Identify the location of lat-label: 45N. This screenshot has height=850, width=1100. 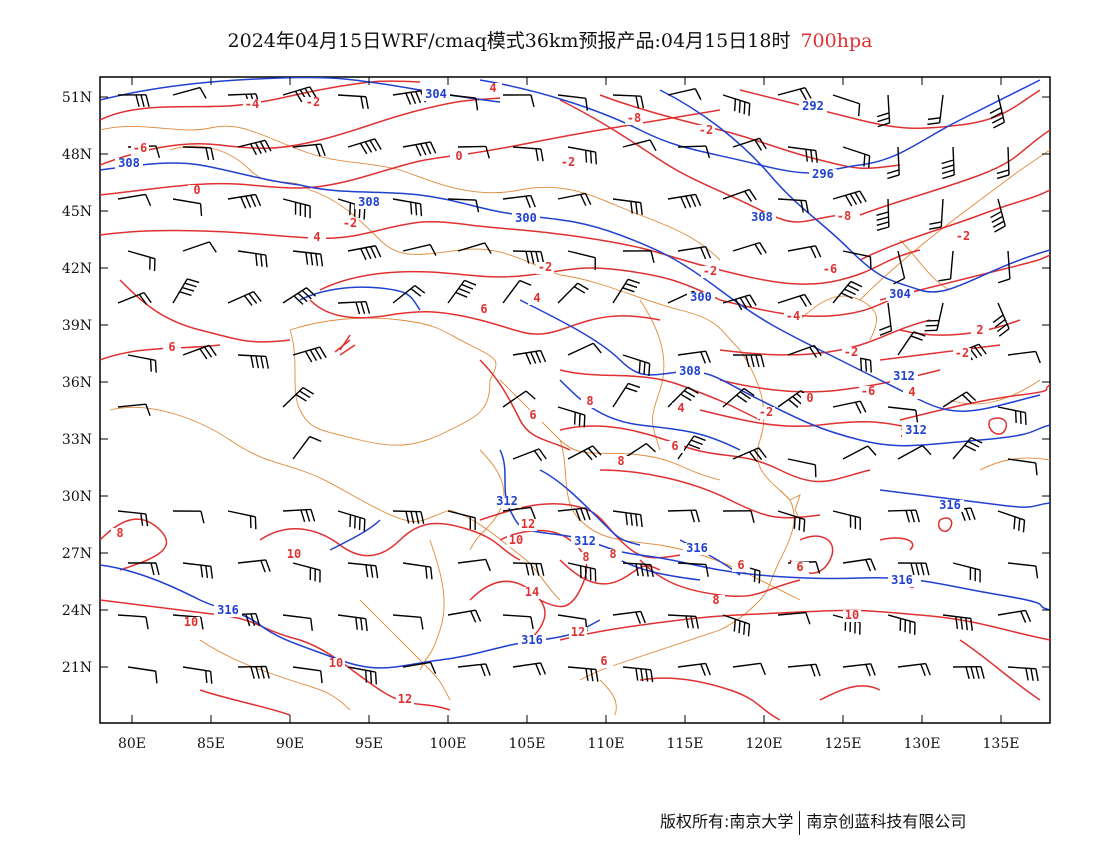
(77, 212).